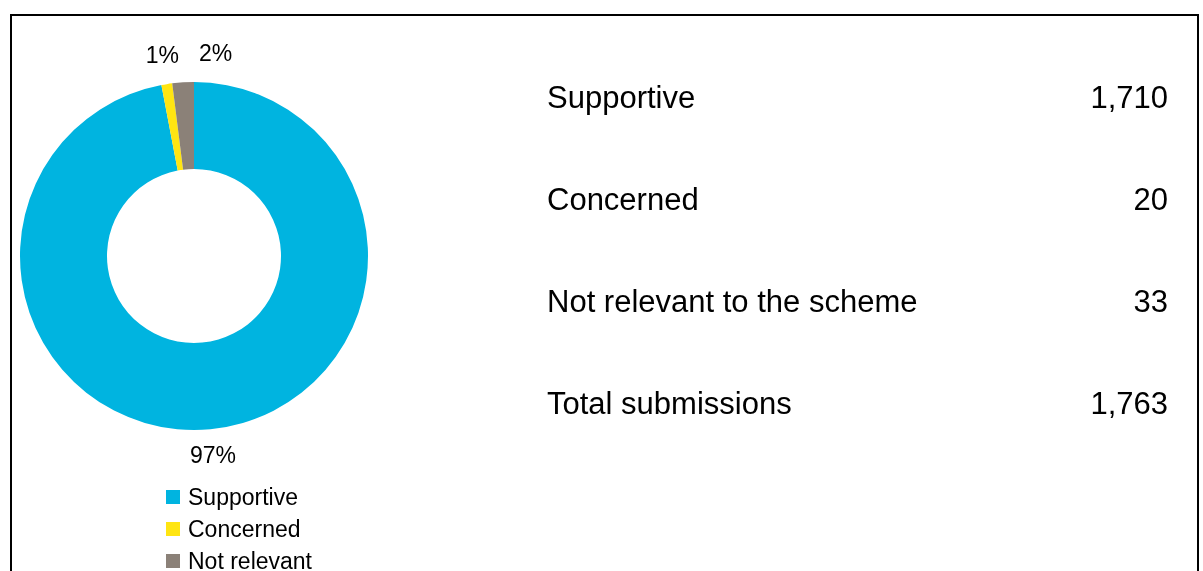 Image resolution: width=1203 pixels, height=571 pixels. What do you see at coordinates (244, 529) in the screenshot?
I see `legend-label: Concerned` at bounding box center [244, 529].